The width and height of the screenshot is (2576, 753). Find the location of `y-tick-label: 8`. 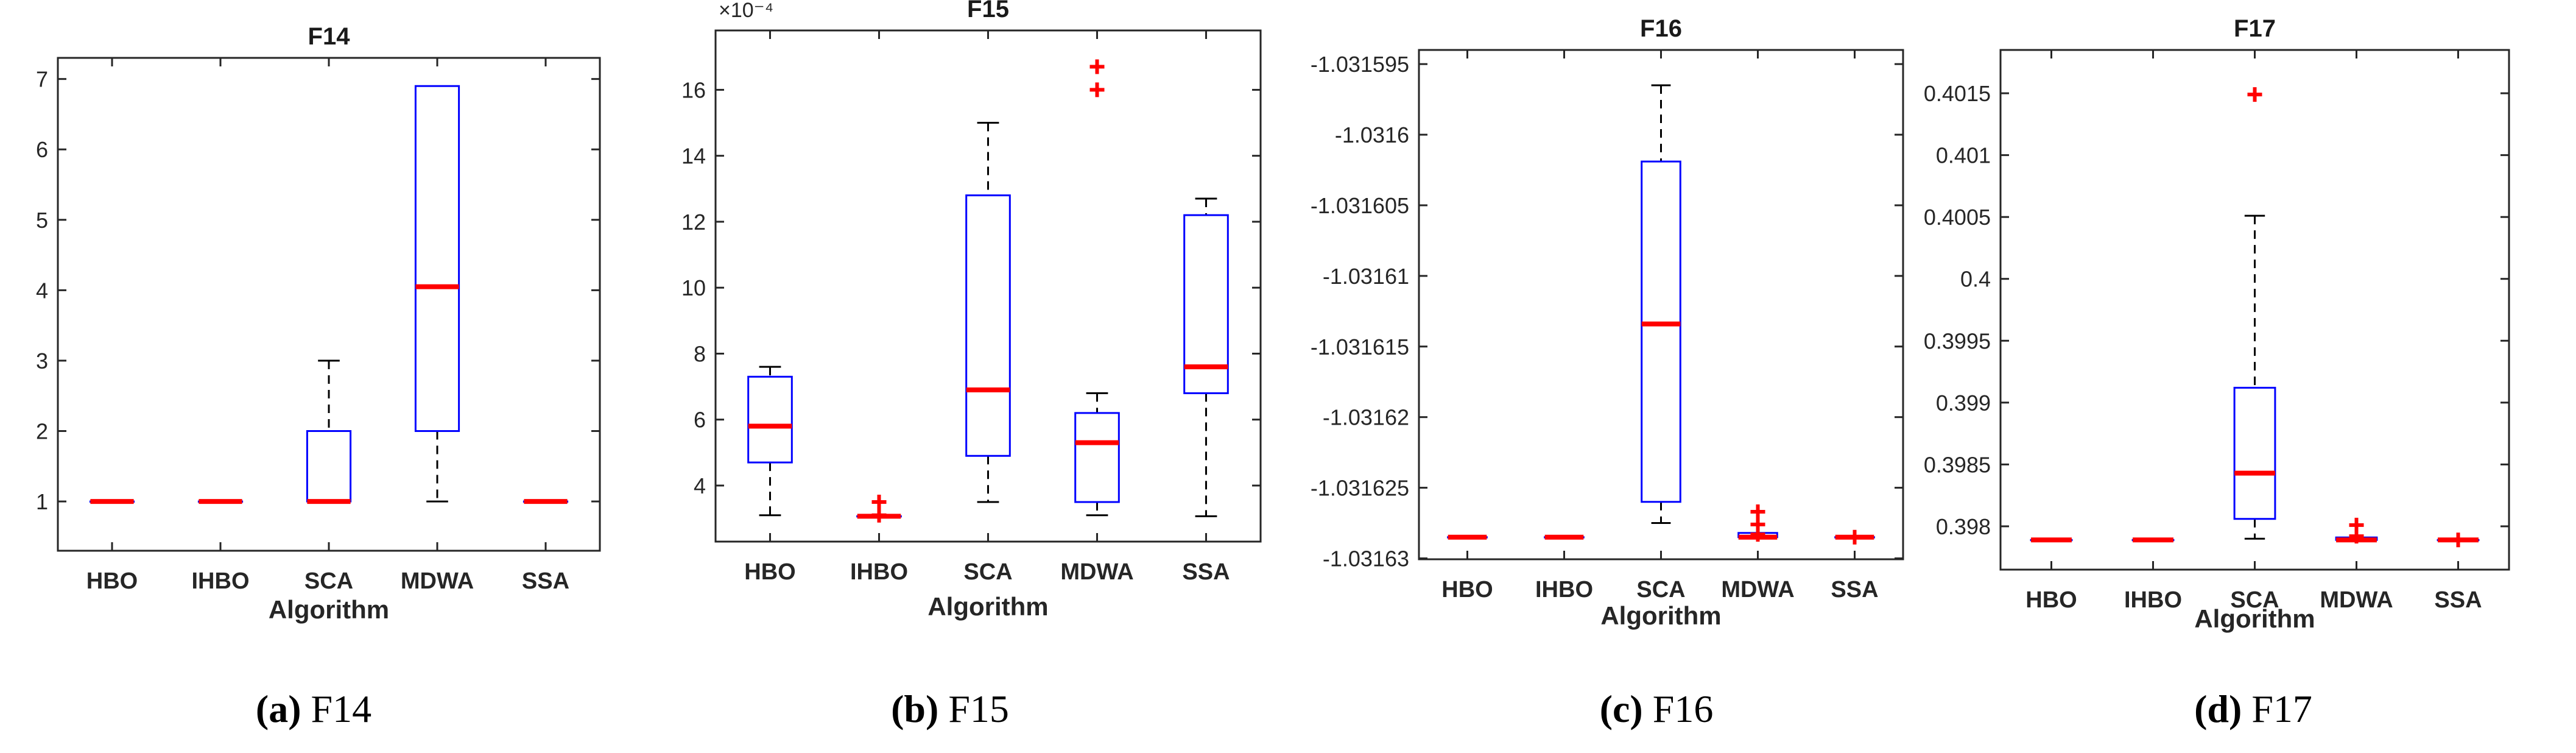

y-tick-label: 8 is located at coordinates (700, 353).